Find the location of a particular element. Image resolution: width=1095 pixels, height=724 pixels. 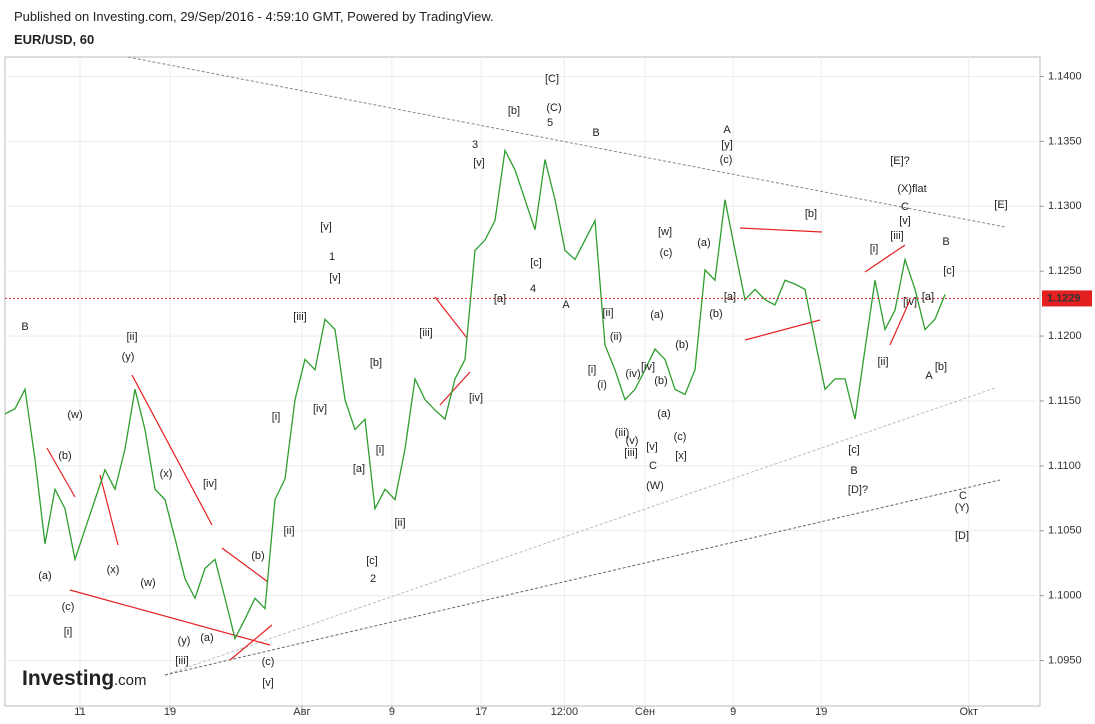

x-tick-label: Сен is located at coordinates (645, 712).